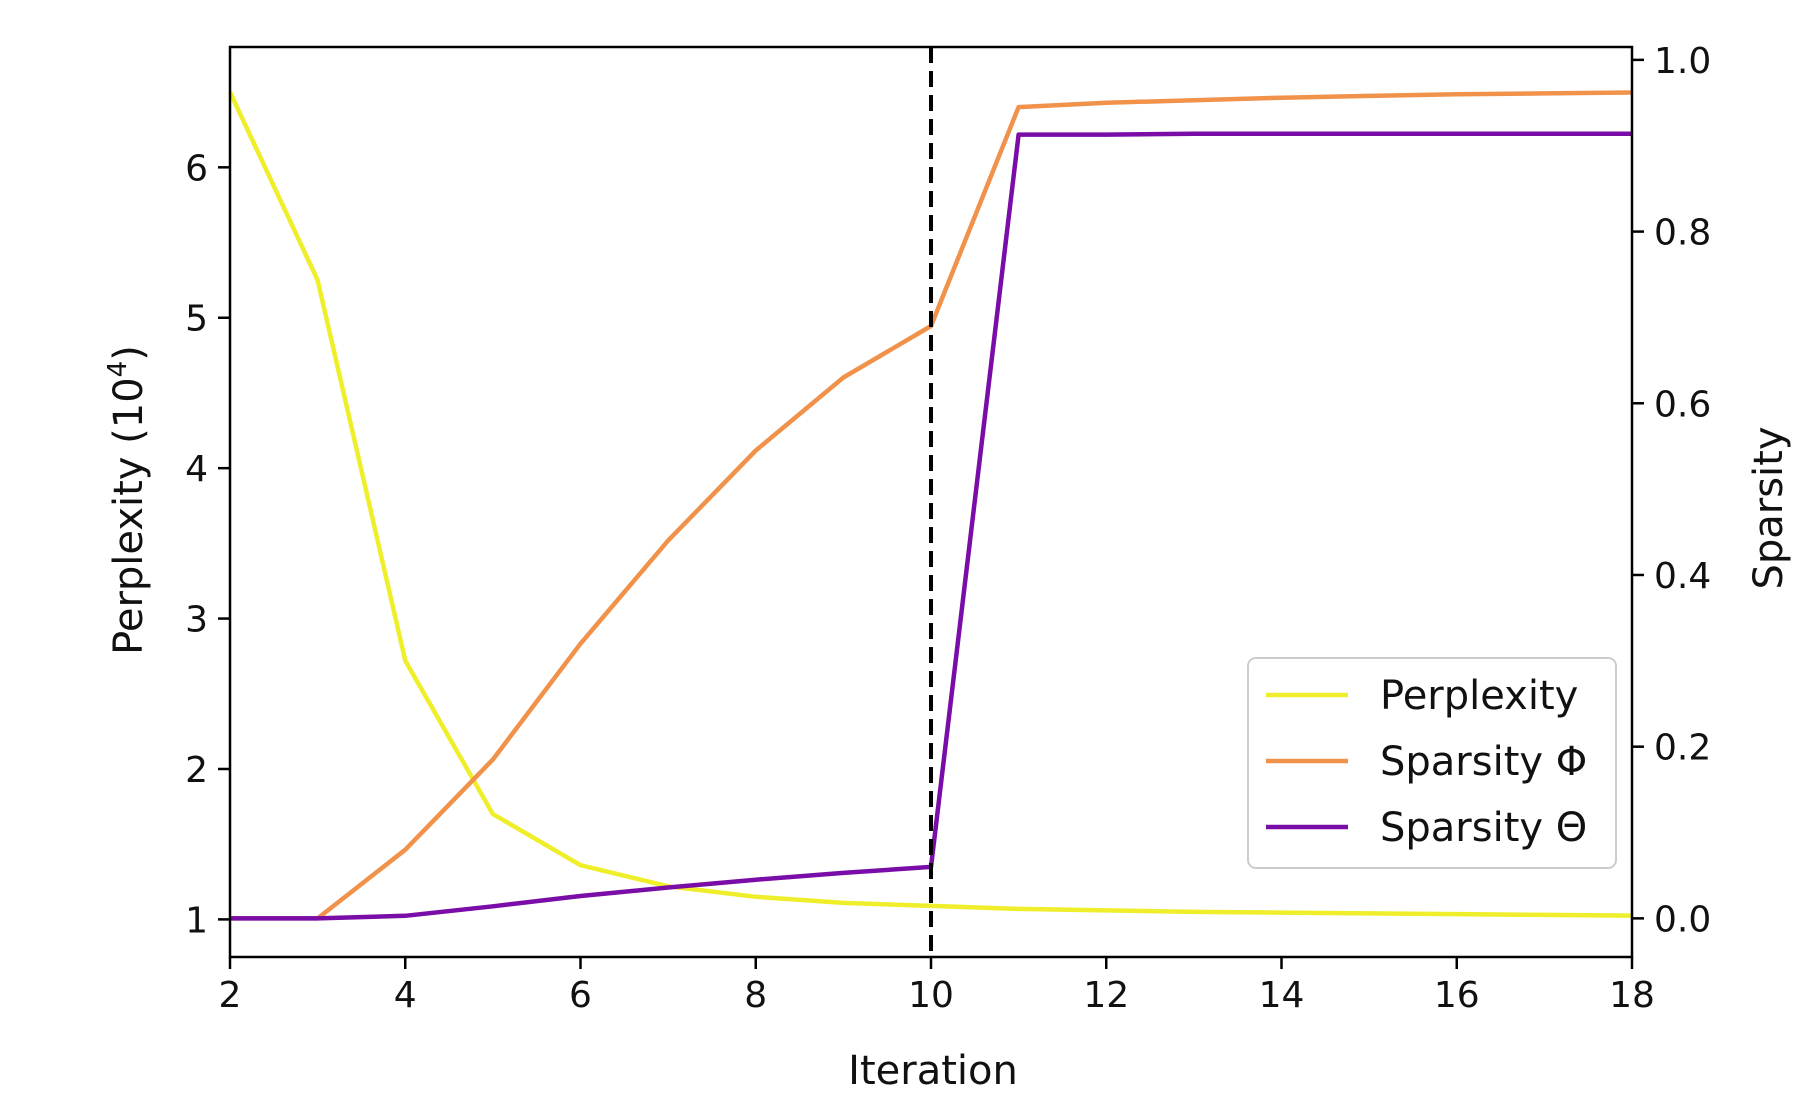  Describe the element at coordinates (933, 1071) in the screenshot. I see `x-axis-label: Iteration` at that location.